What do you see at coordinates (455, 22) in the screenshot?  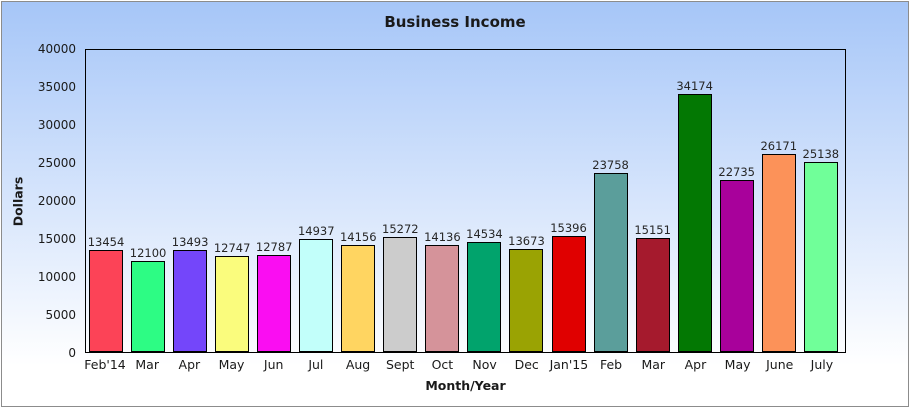 I see `chart-title: Business Income` at bounding box center [455, 22].